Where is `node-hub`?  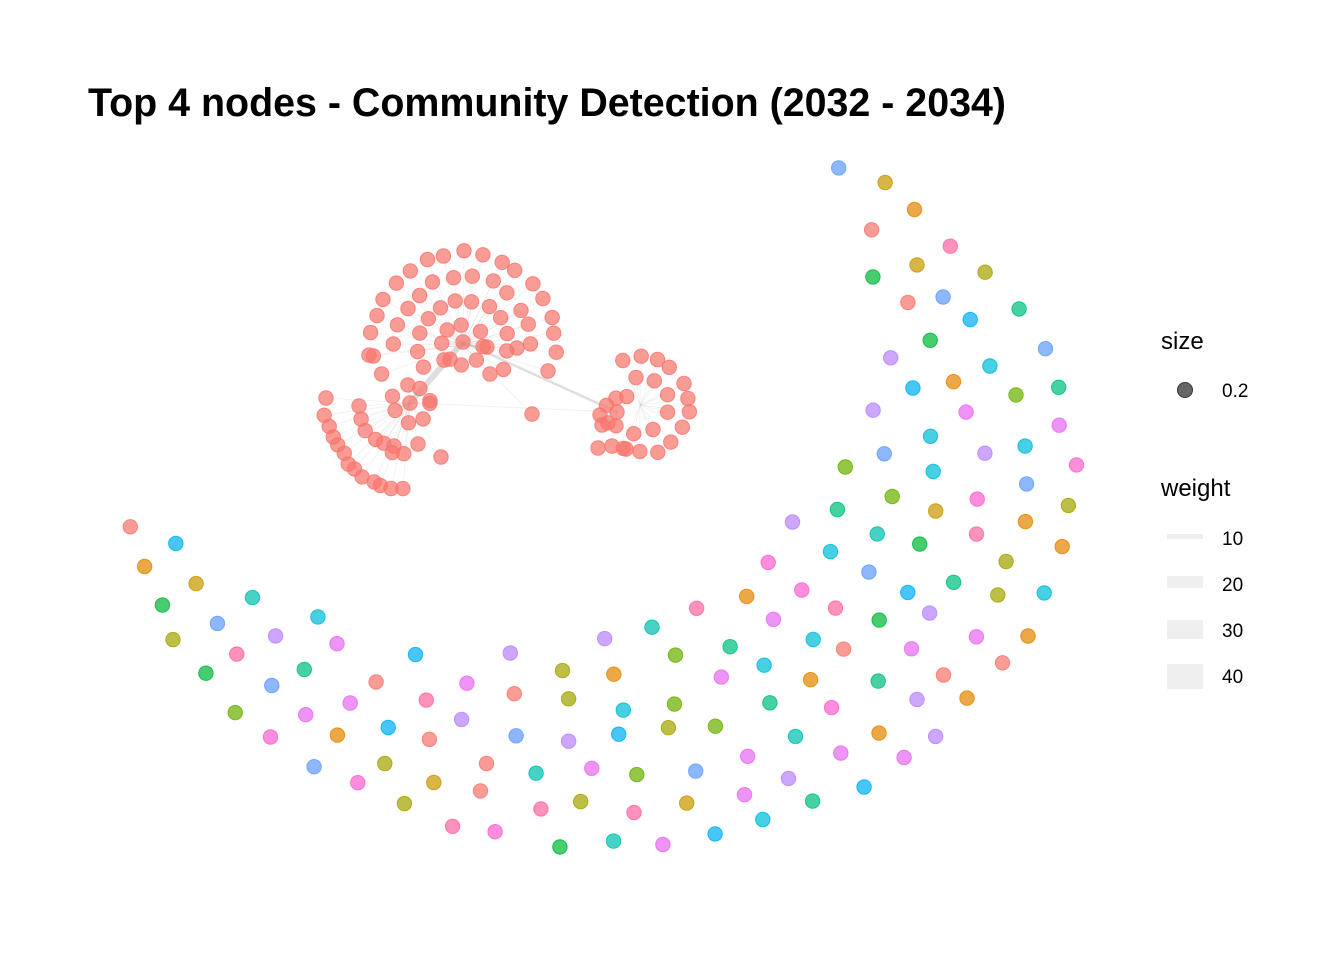
node-hub is located at coordinates (410, 403).